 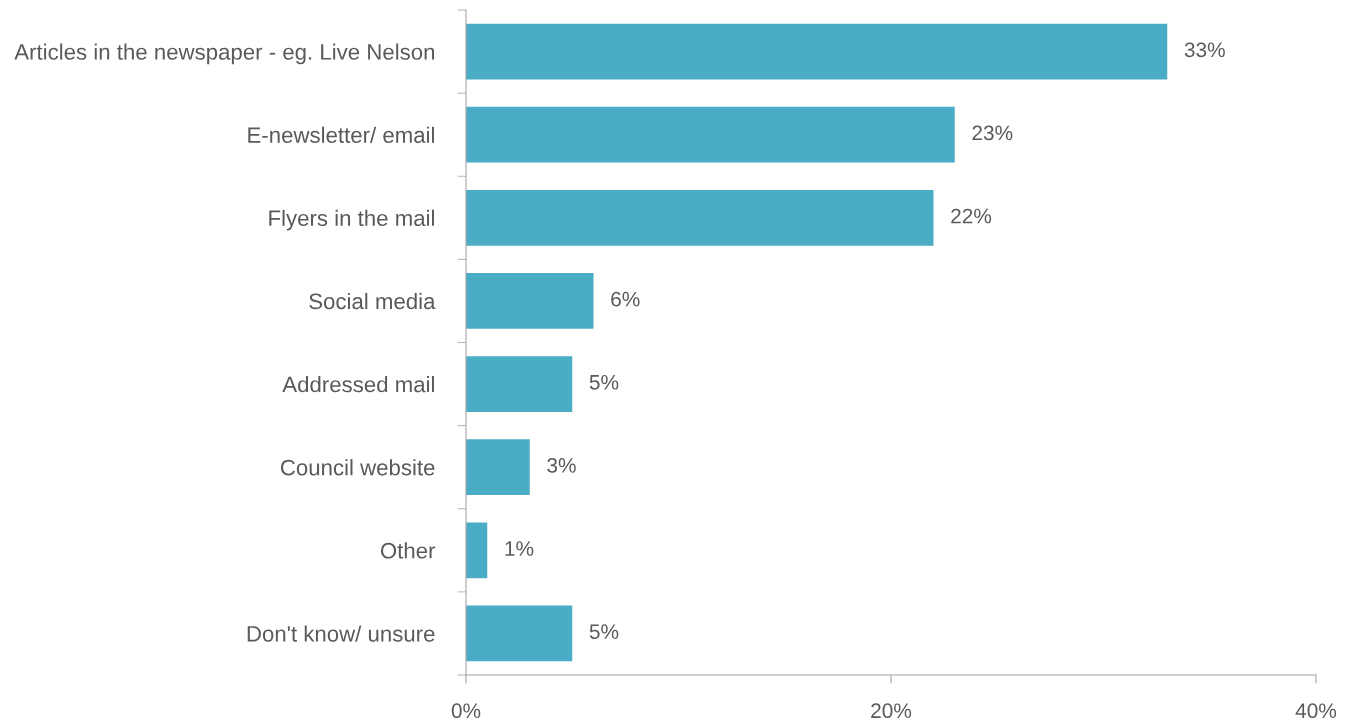 I want to click on data-label: 1%, so click(x=519, y=548).